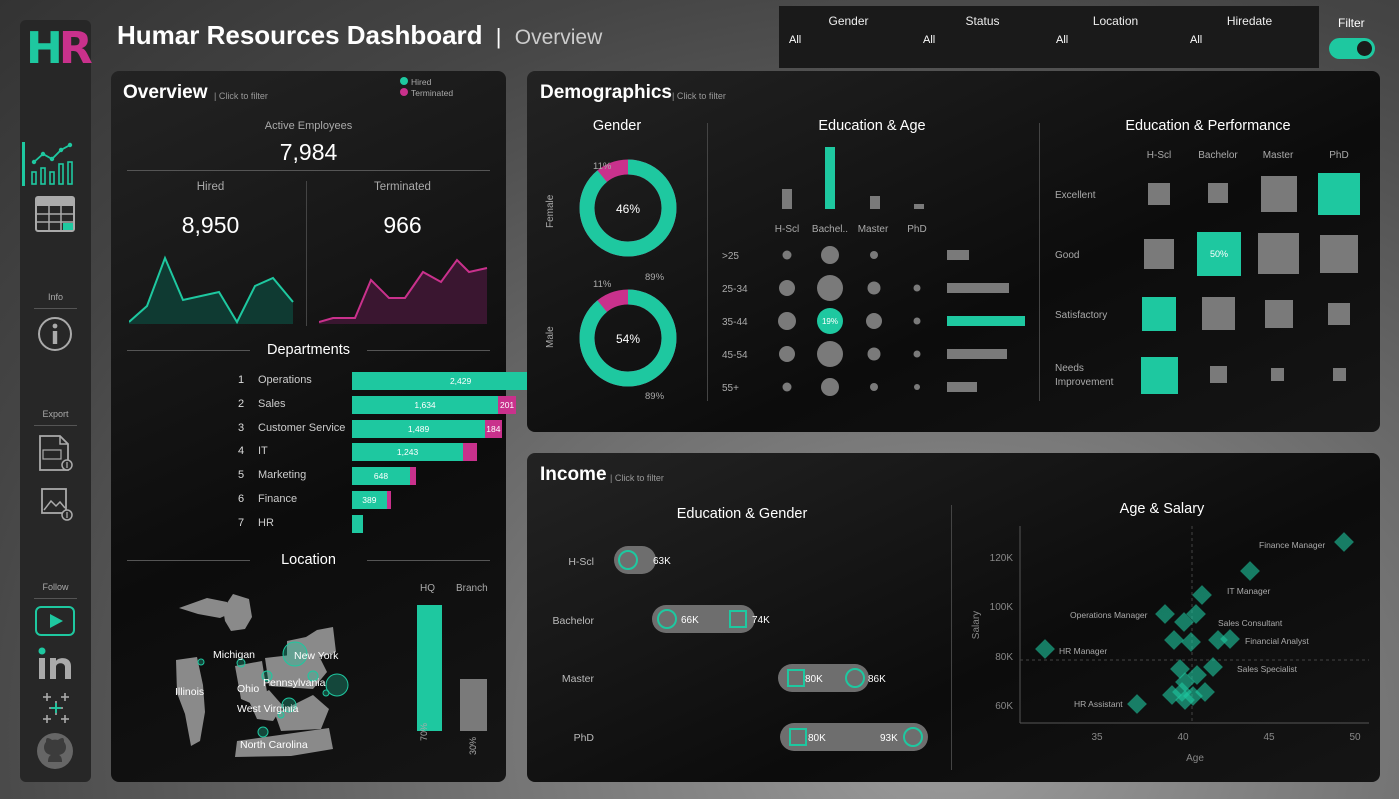 Image resolution: width=1399 pixels, height=799 pixels. Describe the element at coordinates (473, 745) in the screenshot. I see `branch-pct-label: 30%` at that location.